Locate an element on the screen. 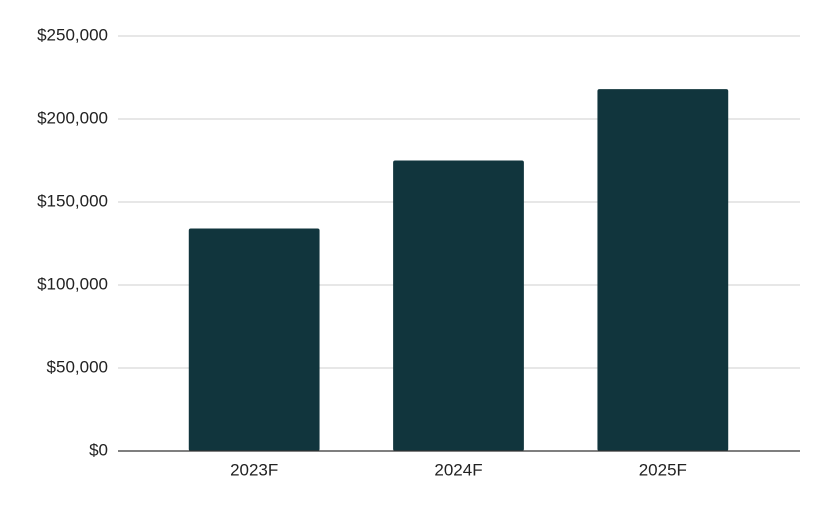 This screenshot has height=513, width=825. y-tick-label: $50,000 is located at coordinates (77, 366).